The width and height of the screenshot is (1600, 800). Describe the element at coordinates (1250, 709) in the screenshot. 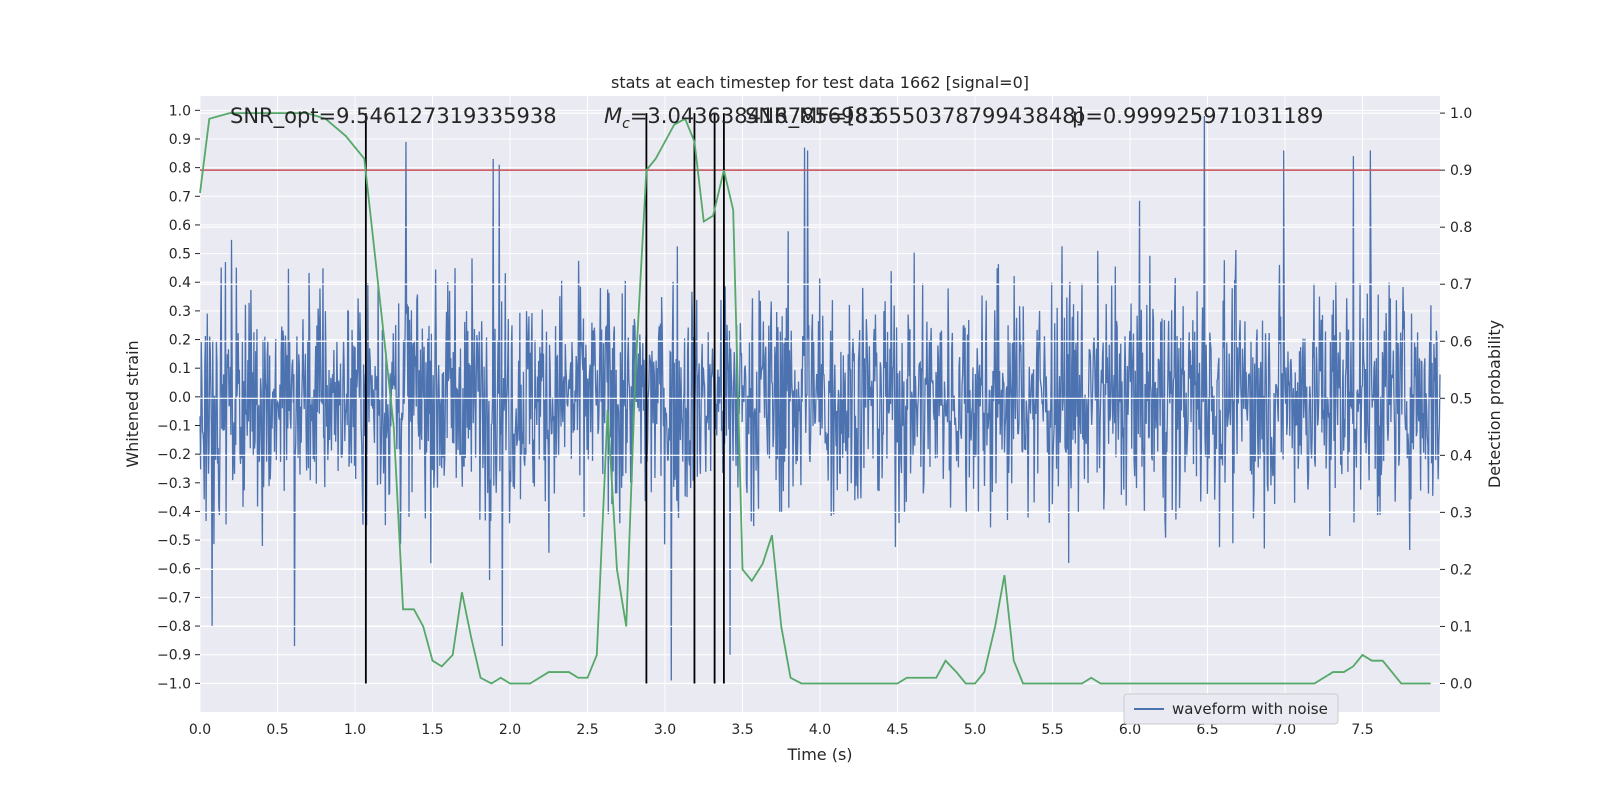

I see `legend-label-noise: waveform with noise` at that location.